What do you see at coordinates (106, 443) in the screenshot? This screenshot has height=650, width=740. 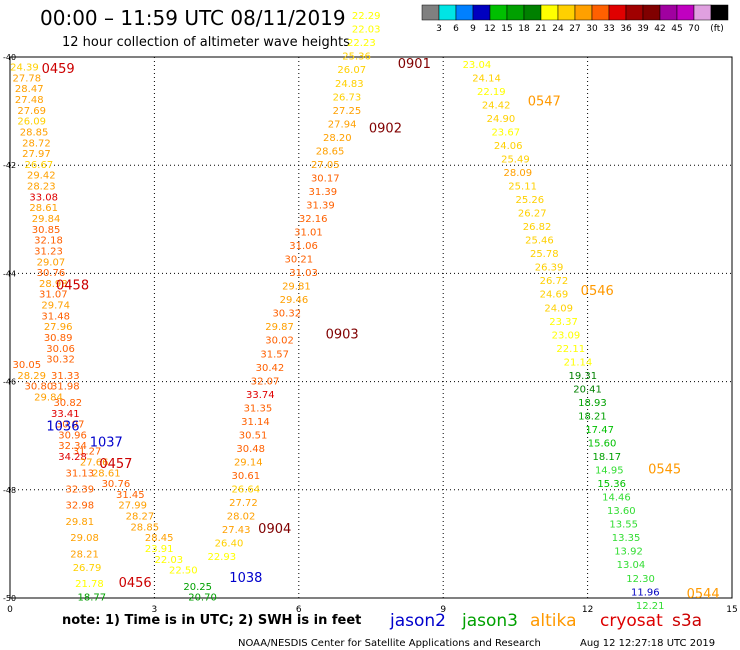 I see `pass-time-label: 1037` at bounding box center [106, 443].